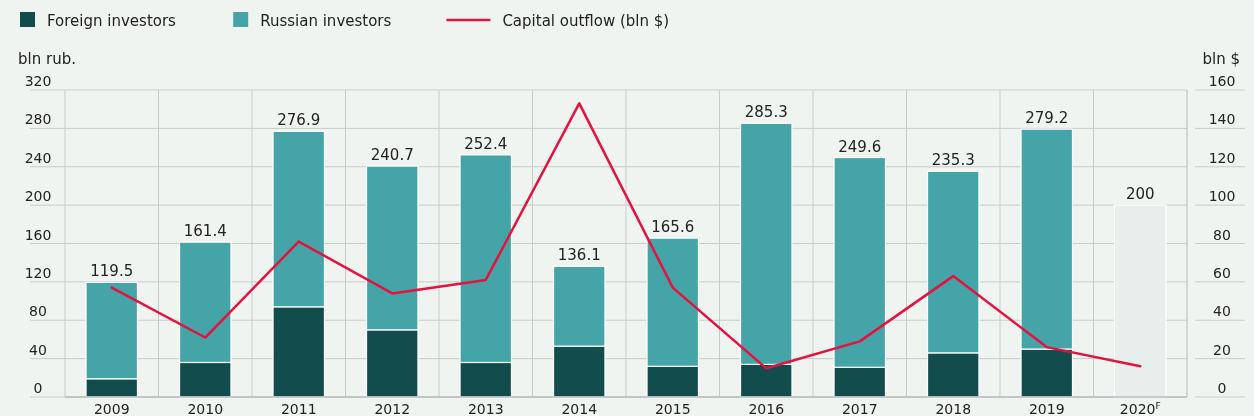 This screenshot has height=416, width=1254. Describe the element at coordinates (38, 272) in the screenshot. I see `y-tick-label: 120` at that location.